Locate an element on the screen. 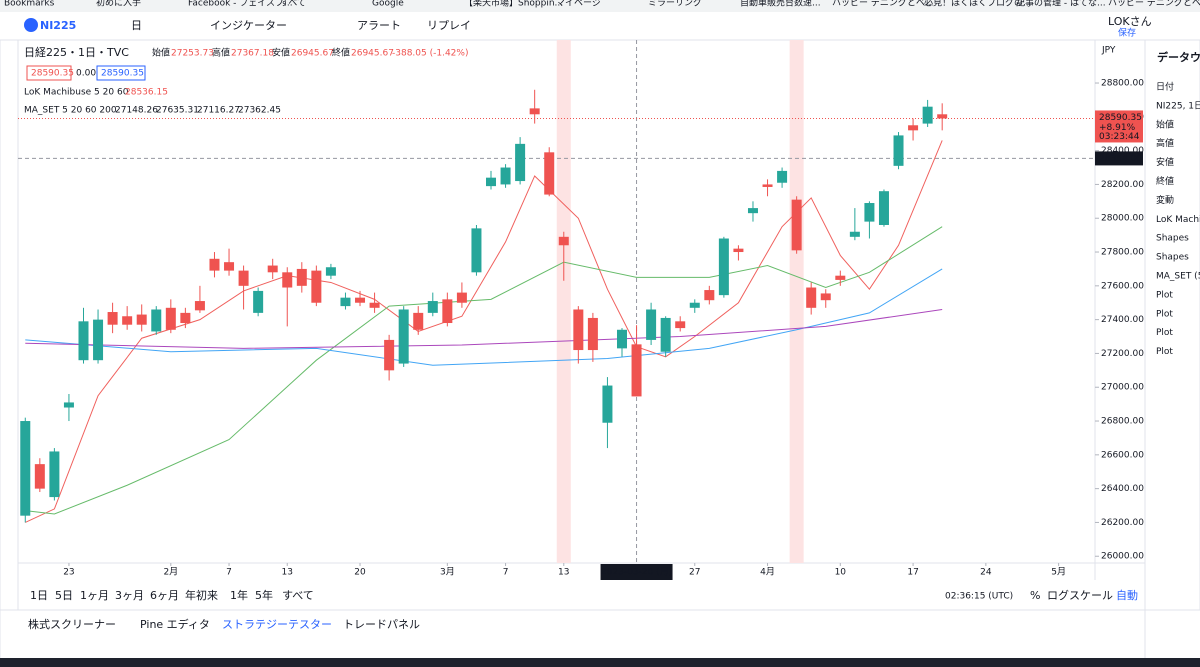 The image size is (1200, 667). countdown: 03:23:44 is located at coordinates (1119, 137).